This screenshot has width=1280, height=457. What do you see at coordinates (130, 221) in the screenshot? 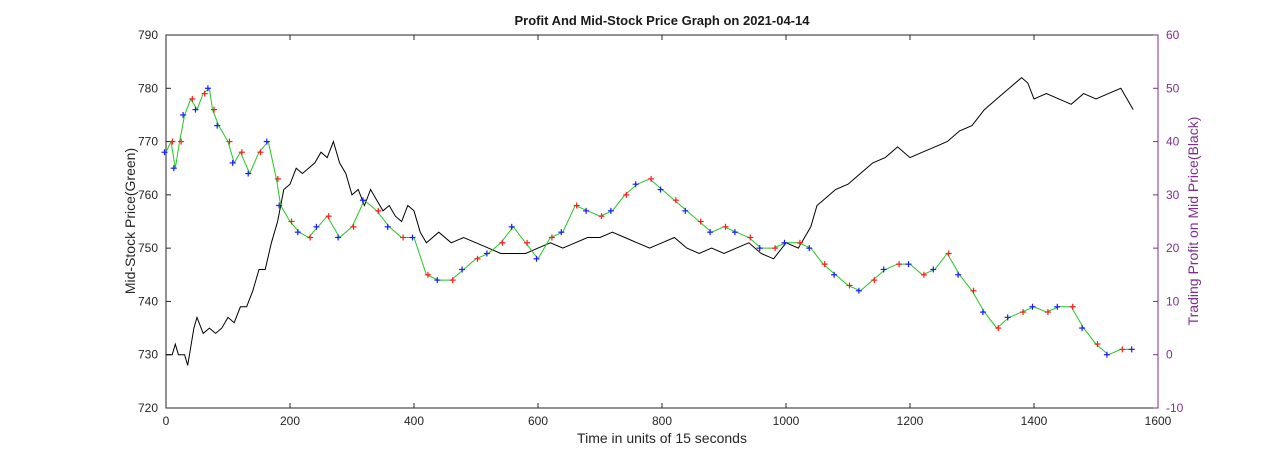
I see `y-axis-left-label: Mid-Stock Price(Green)` at bounding box center [130, 221].